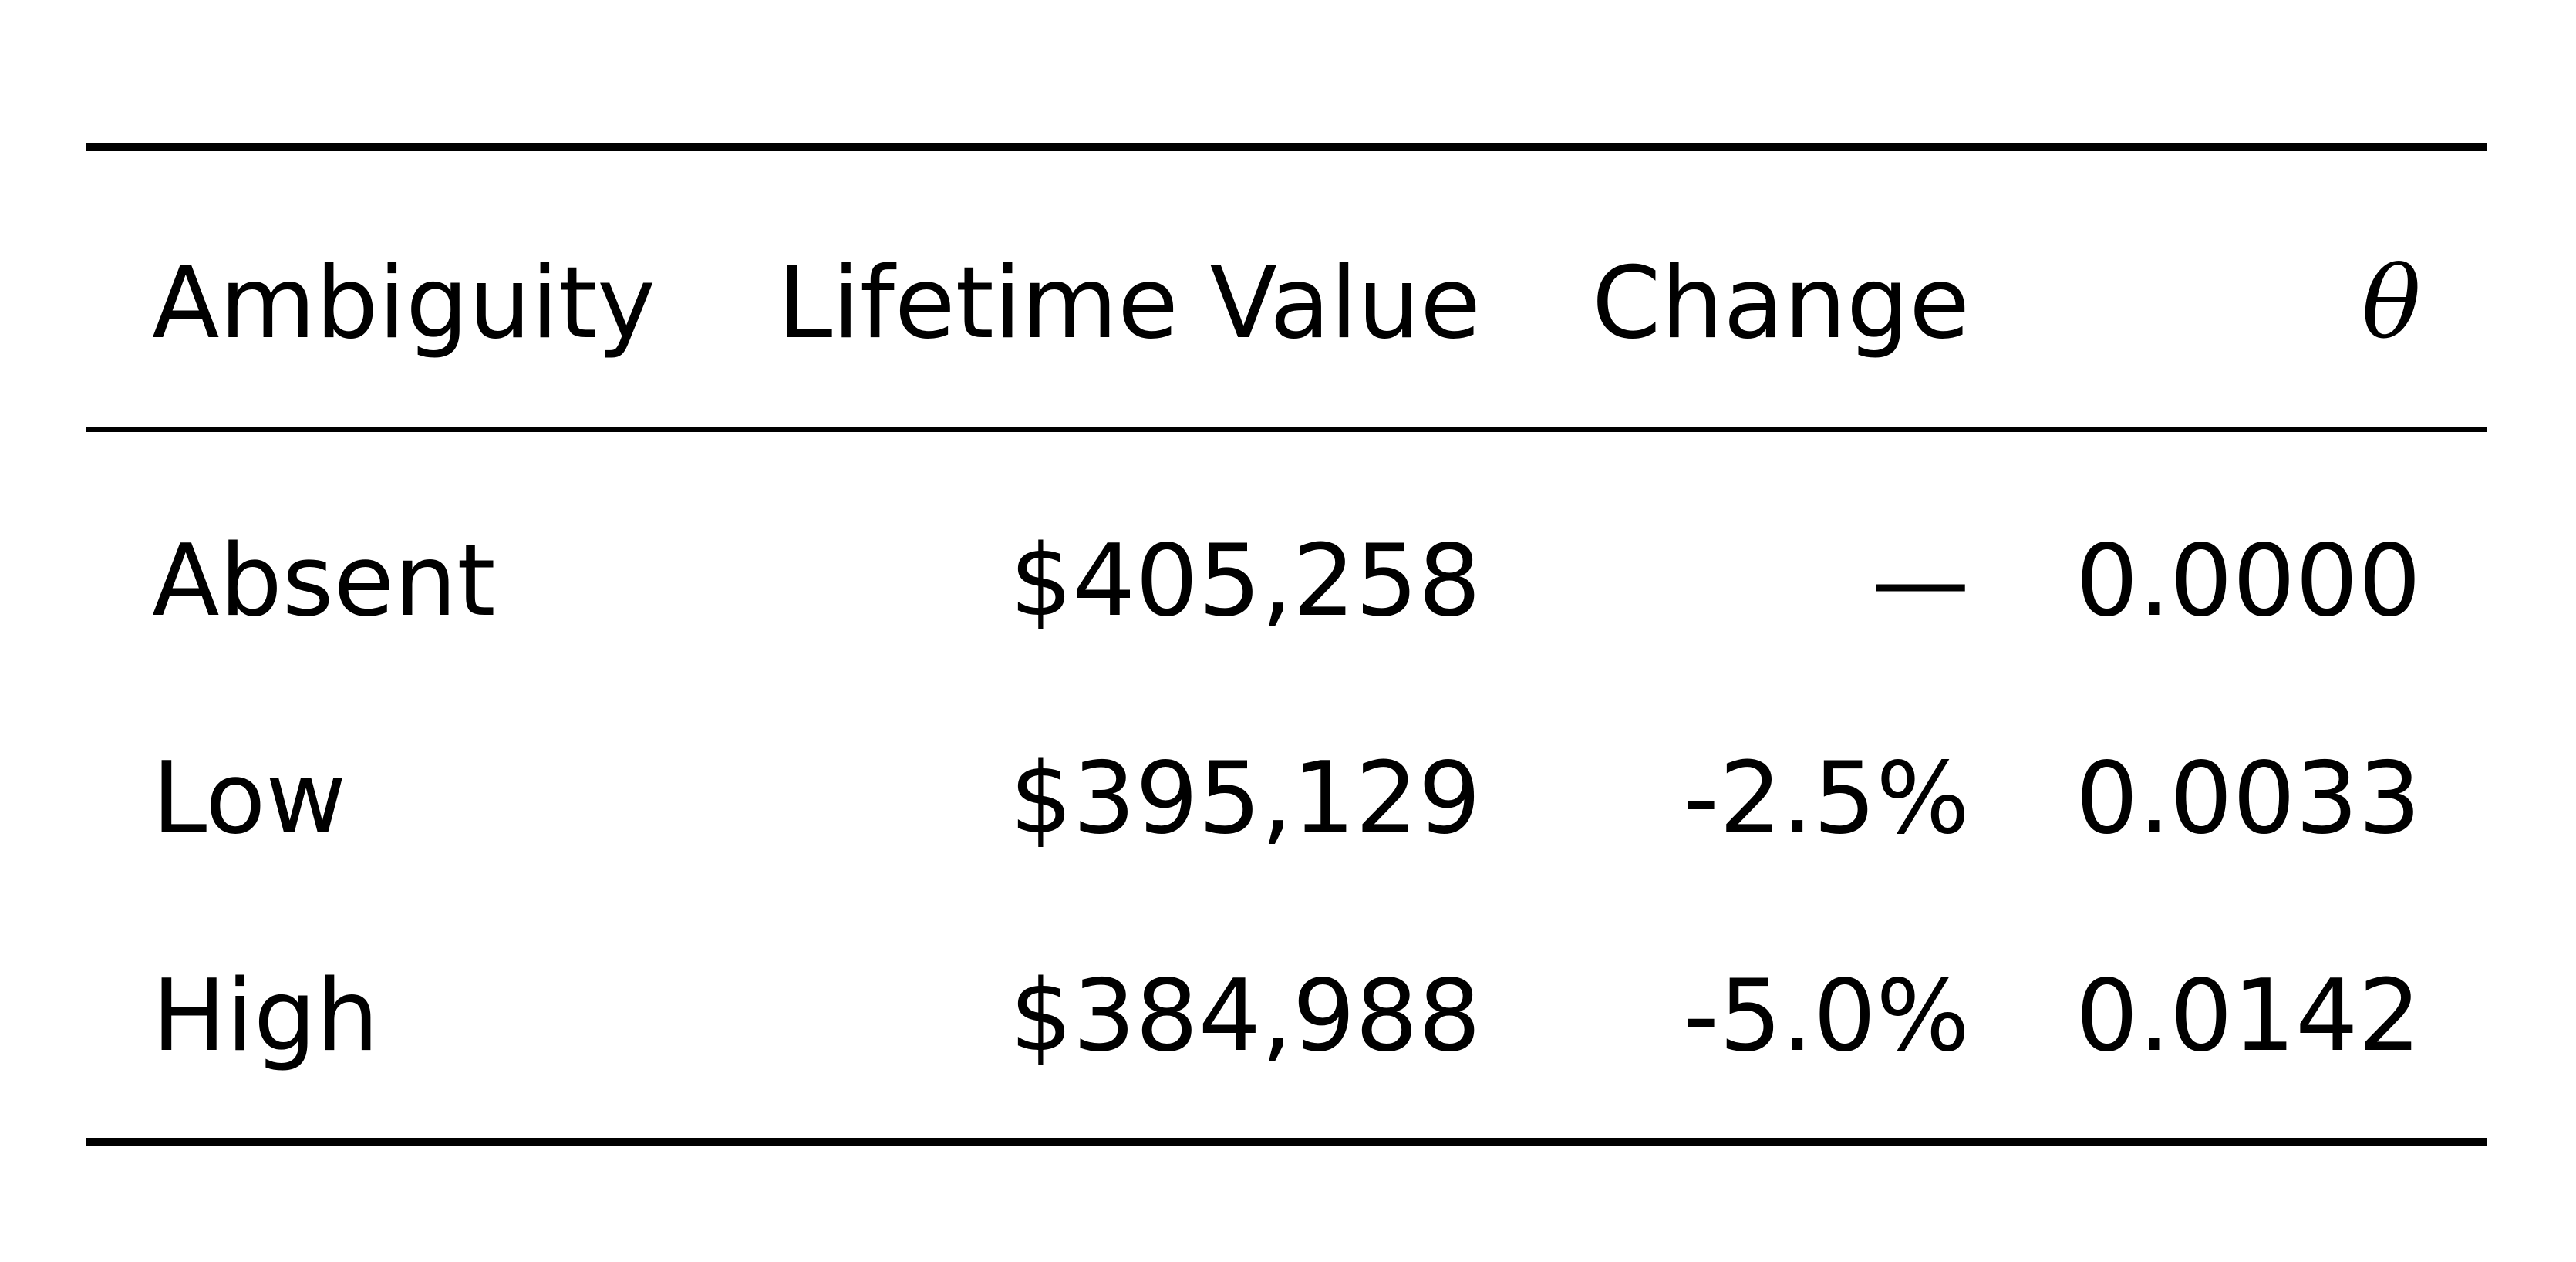 The height and width of the screenshot is (1262, 2576). Describe the element at coordinates (1920, 581) in the screenshot. I see `cell-change: —` at that location.